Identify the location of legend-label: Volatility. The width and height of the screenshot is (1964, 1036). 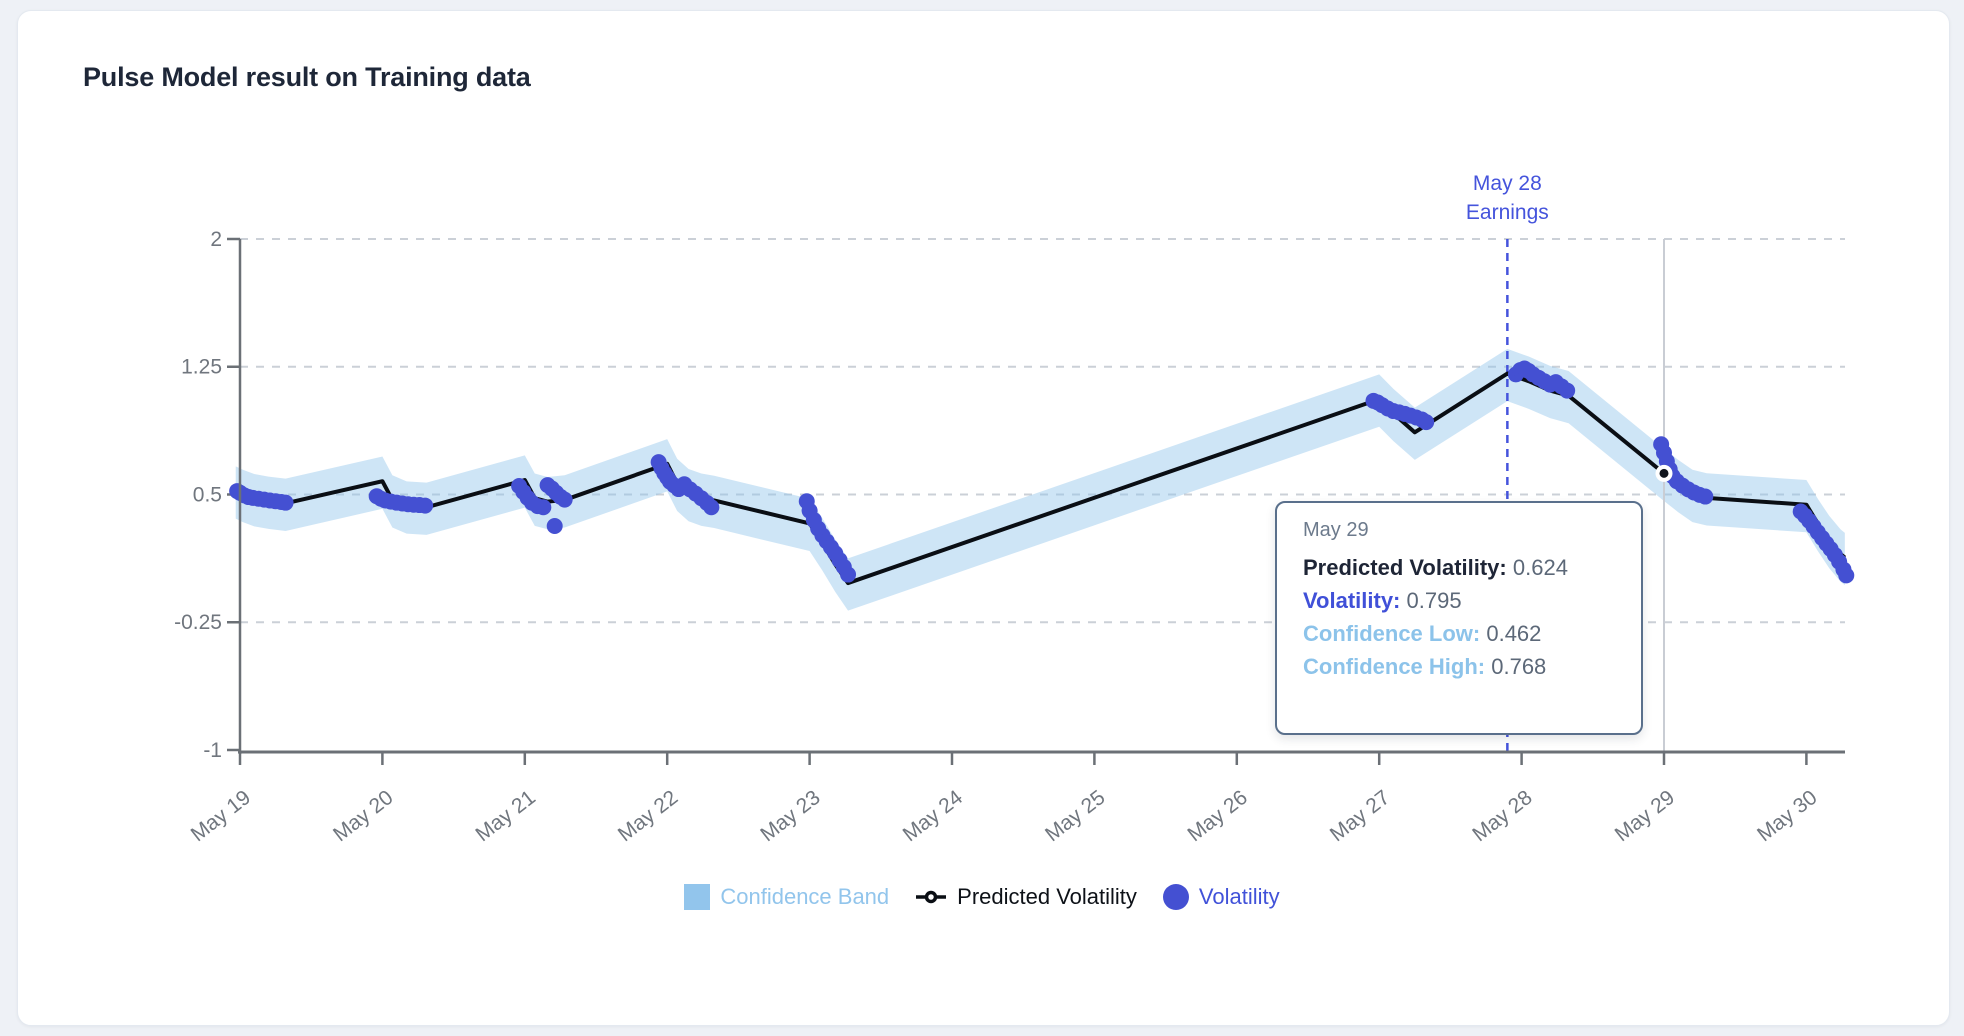
(1239, 896).